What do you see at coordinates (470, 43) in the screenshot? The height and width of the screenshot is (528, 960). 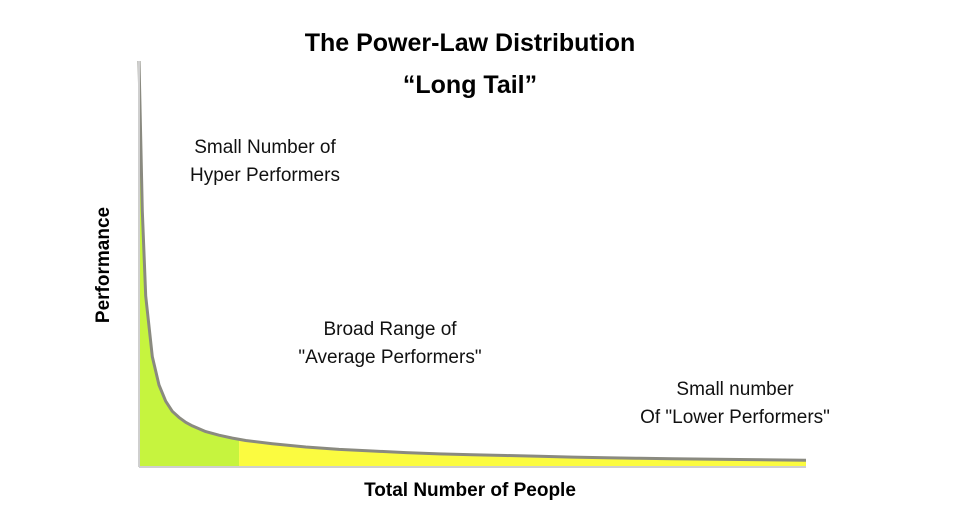 I see `chart-title: The Power-Law Distribution` at bounding box center [470, 43].